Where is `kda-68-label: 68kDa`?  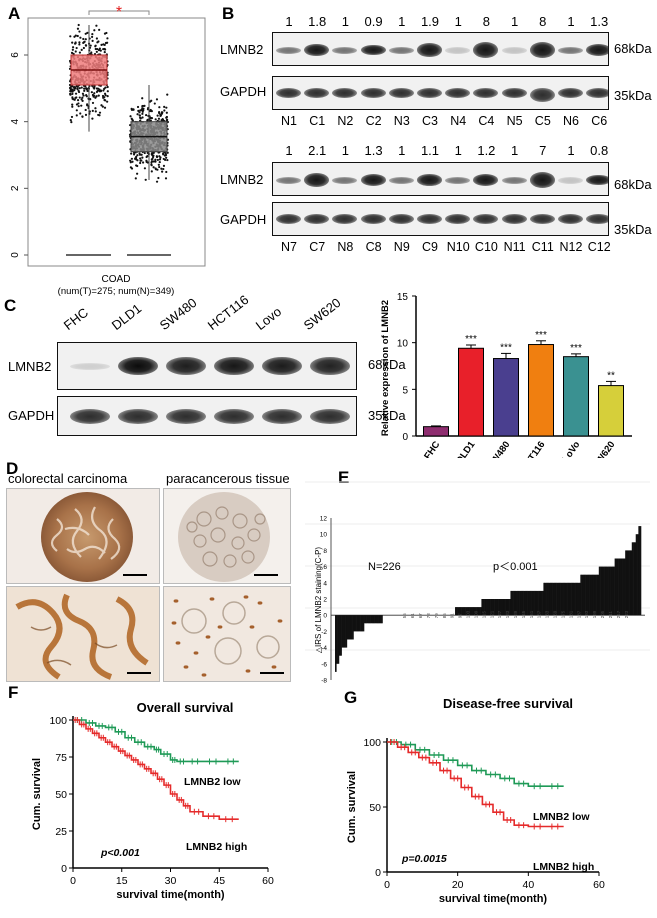 kda-68-label: 68kDa is located at coordinates (633, 48).